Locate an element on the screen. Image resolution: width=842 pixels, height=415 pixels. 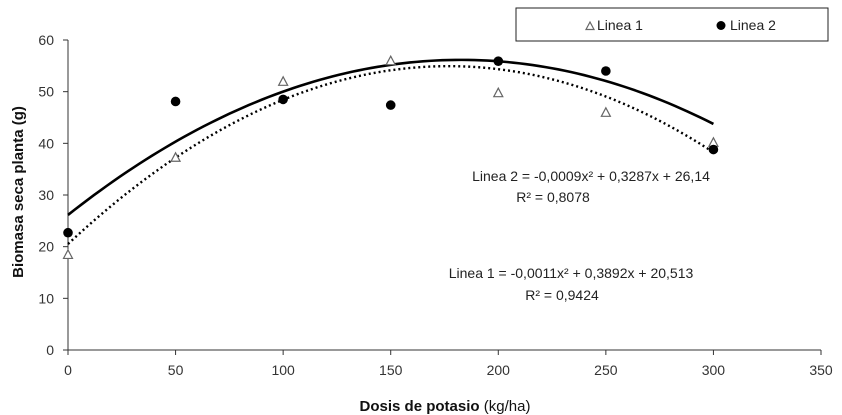
y-tick-label-60: 60 is located at coordinates (46, 40).